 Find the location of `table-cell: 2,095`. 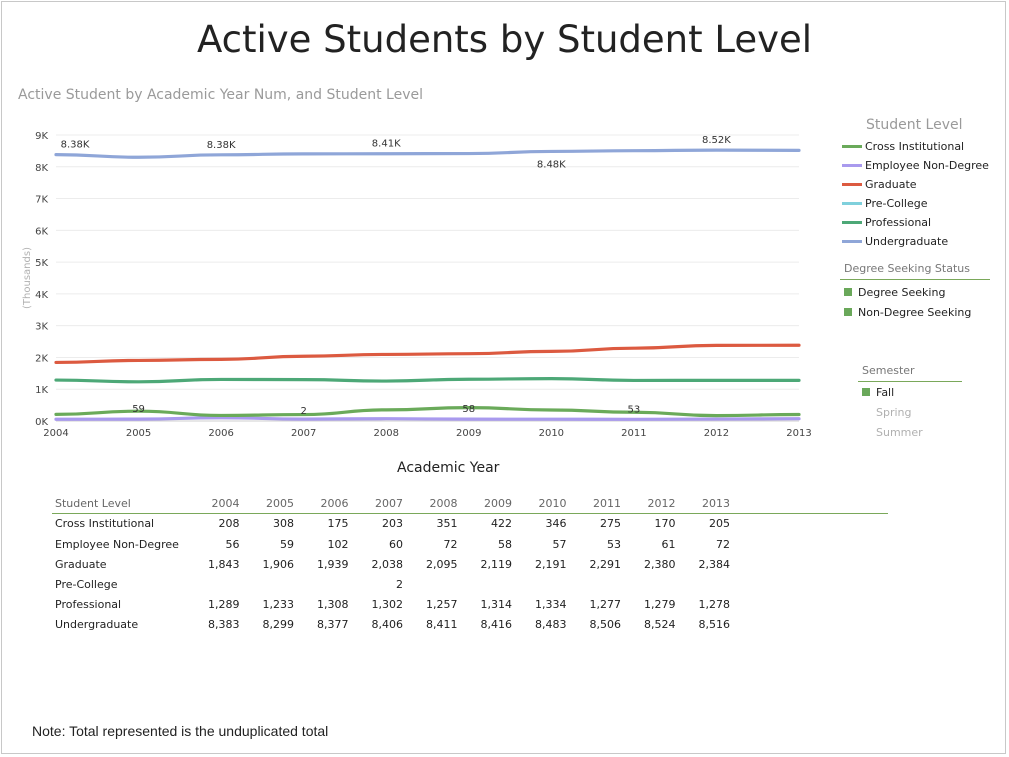

table-cell: 2,095 is located at coordinates (442, 564).